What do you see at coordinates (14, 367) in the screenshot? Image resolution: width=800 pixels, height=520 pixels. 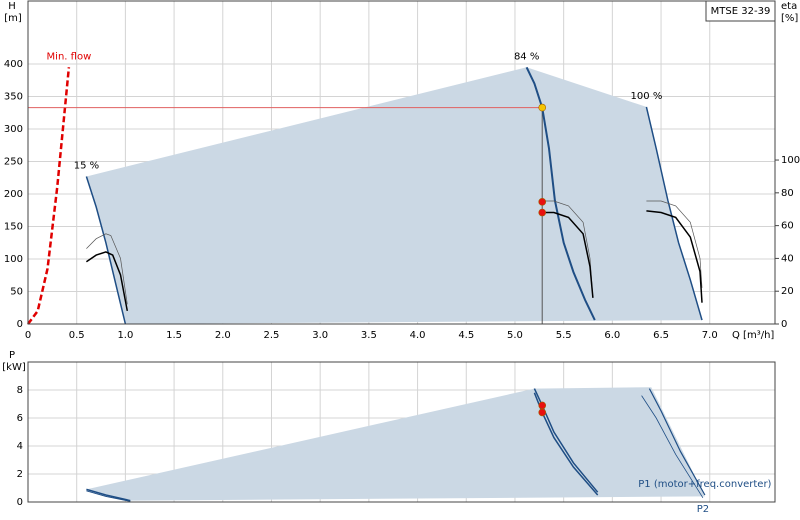 I see `y-axis-unit: [kW]` at bounding box center [14, 367].